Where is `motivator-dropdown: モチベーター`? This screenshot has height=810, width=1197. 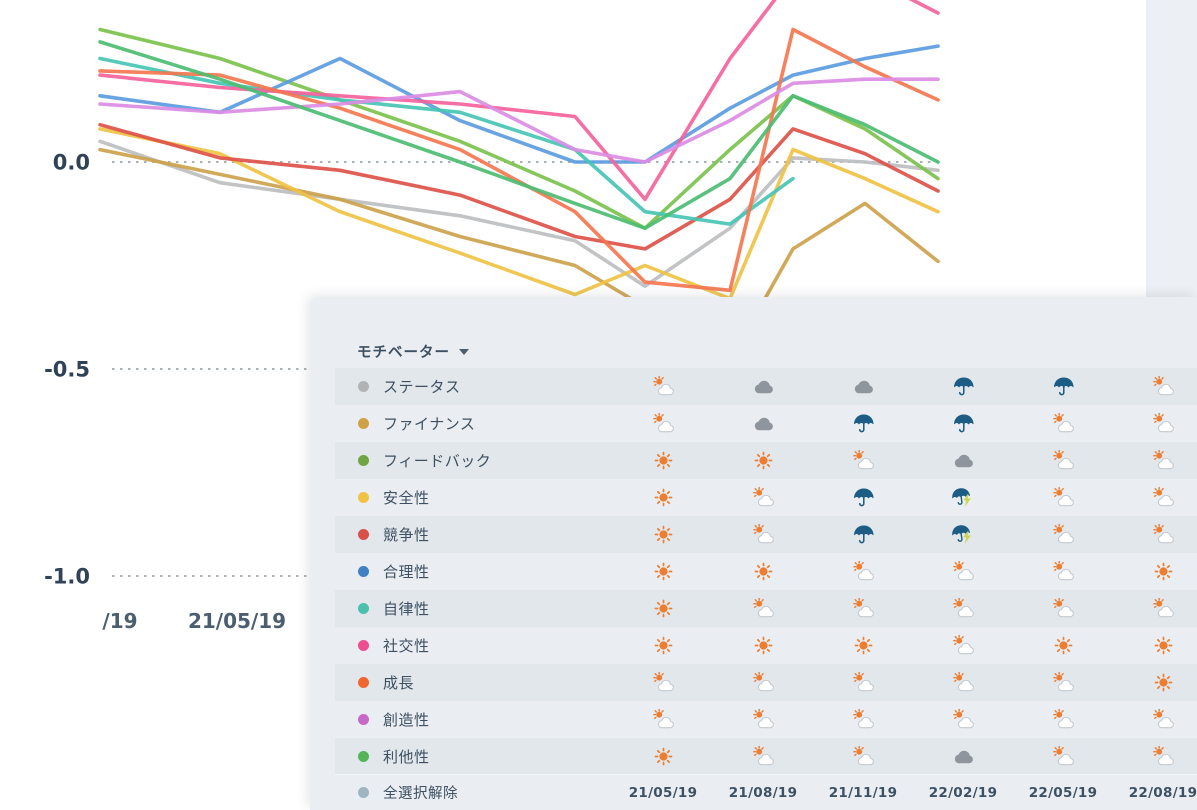 motivator-dropdown: モチベーター is located at coordinates (413, 351).